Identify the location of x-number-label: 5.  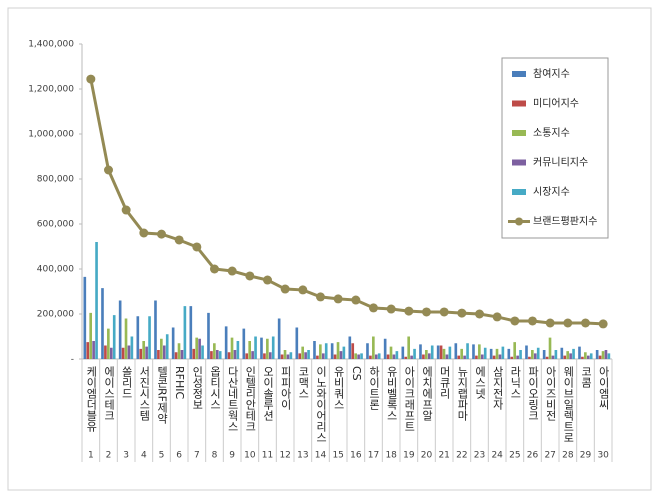
(162, 456).